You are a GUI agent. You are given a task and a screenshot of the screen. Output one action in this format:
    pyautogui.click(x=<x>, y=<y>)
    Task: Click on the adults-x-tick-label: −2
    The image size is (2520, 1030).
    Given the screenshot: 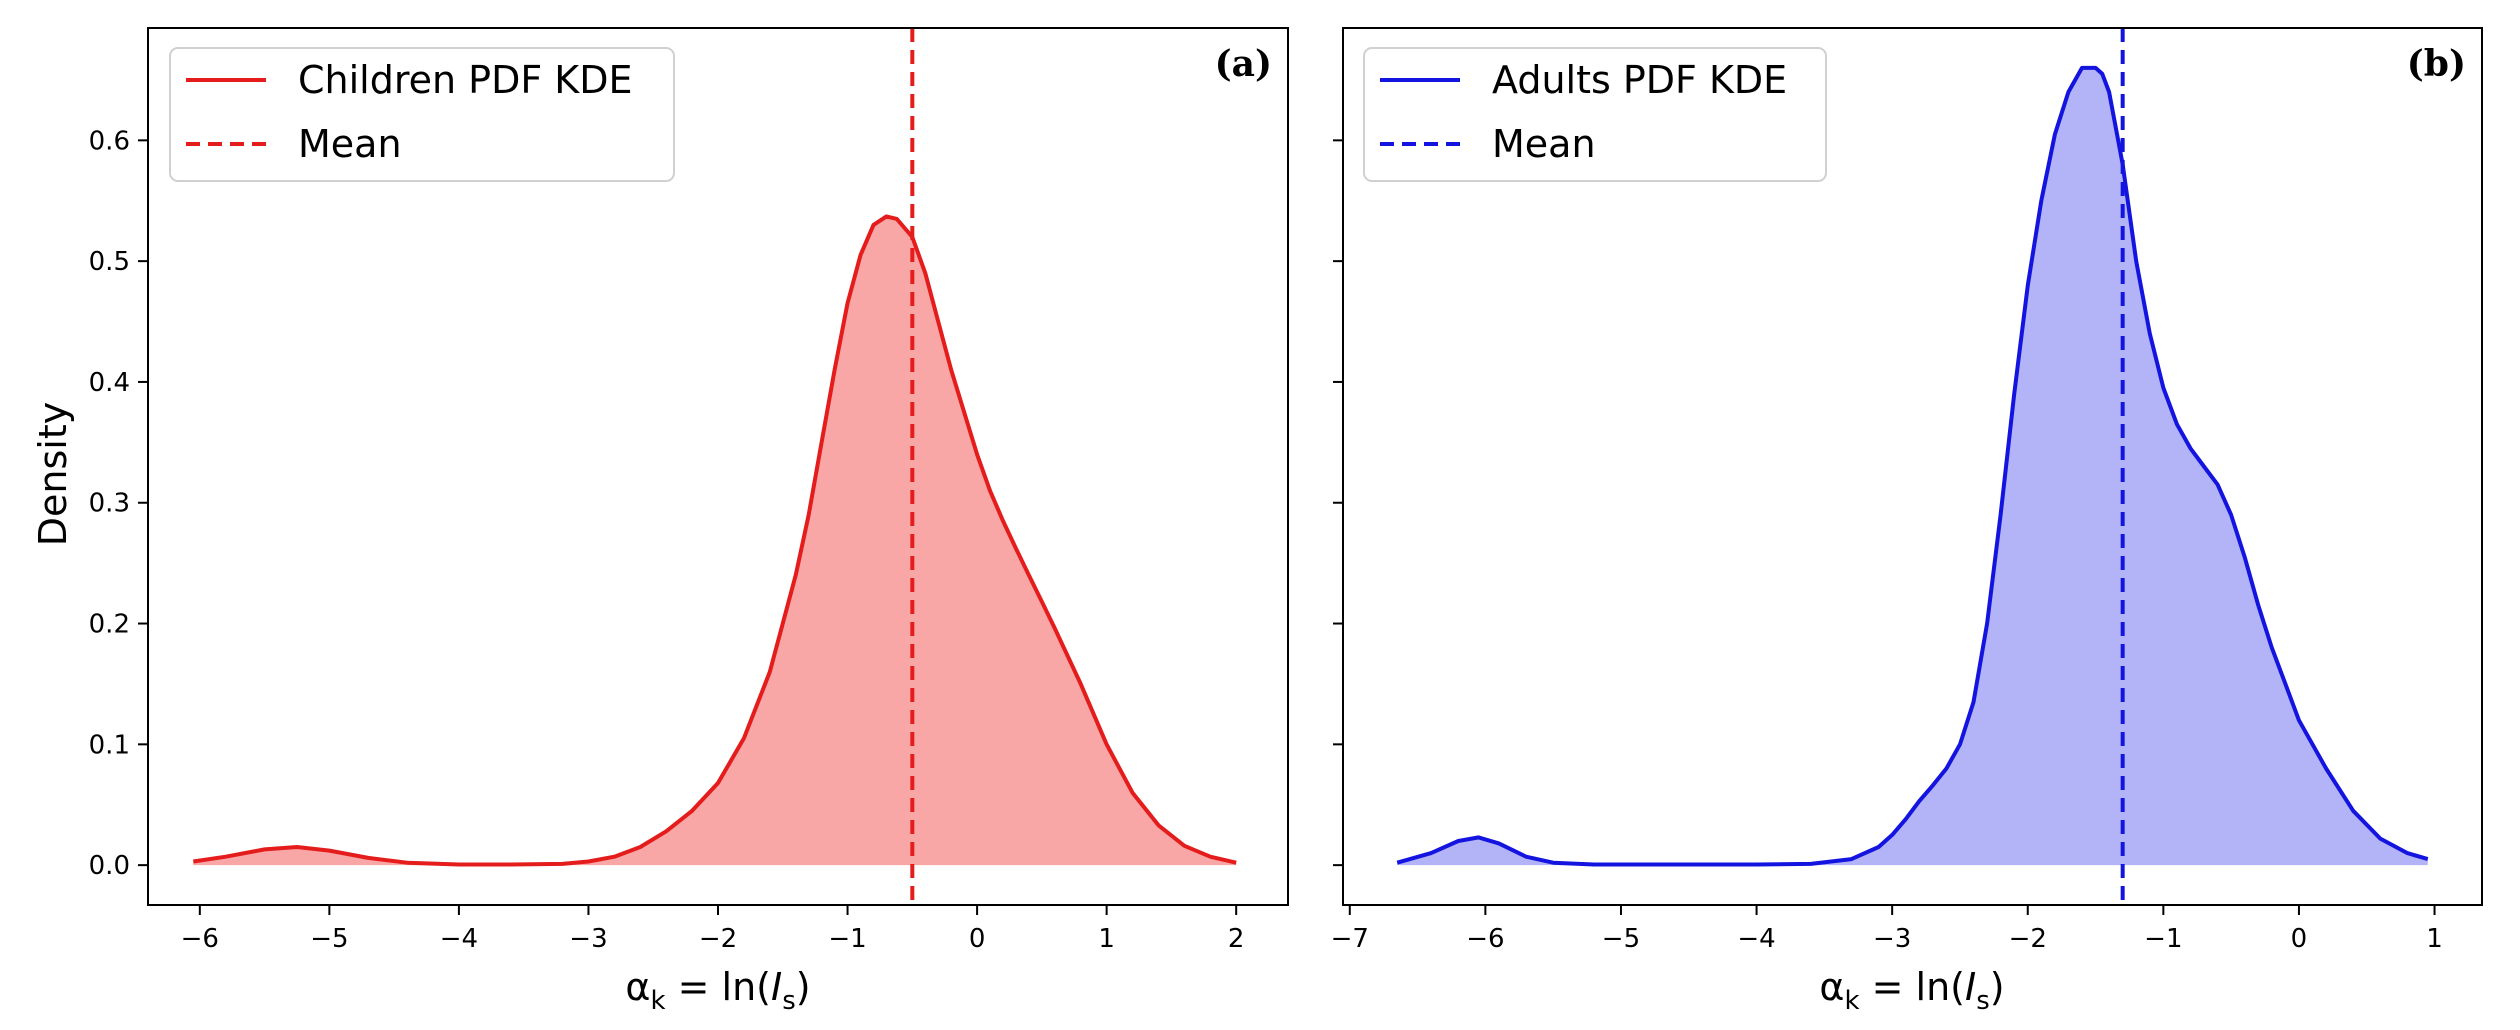 What is the action you would take?
    pyautogui.click(x=2028, y=939)
    